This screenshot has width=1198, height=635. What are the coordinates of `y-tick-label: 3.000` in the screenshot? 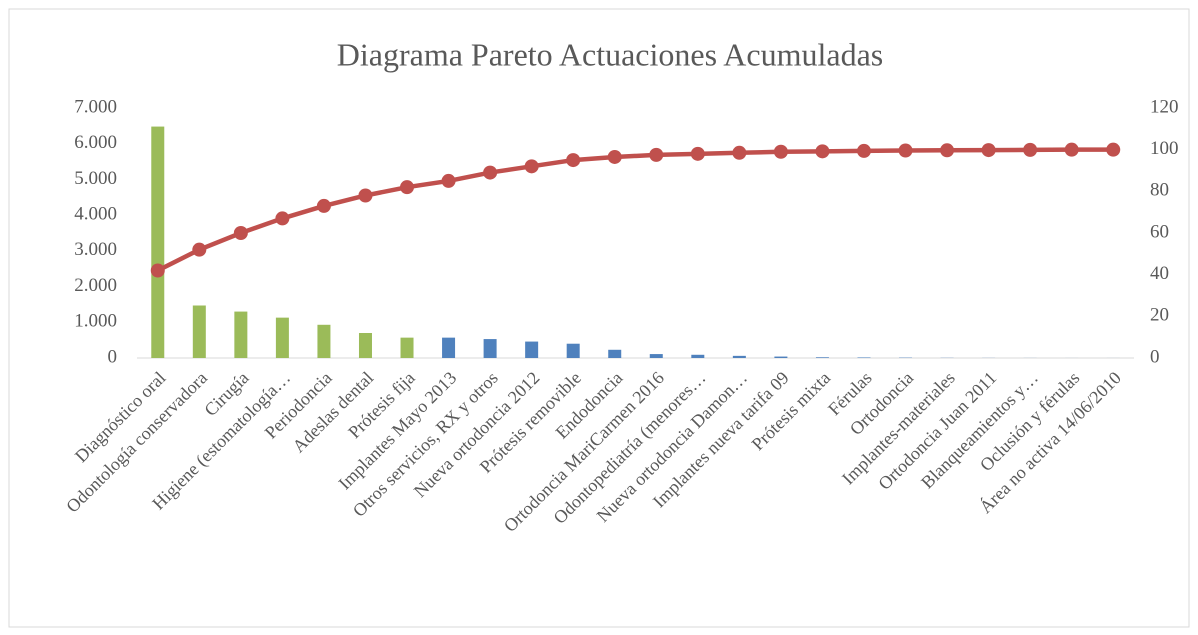 It's located at (95, 249).